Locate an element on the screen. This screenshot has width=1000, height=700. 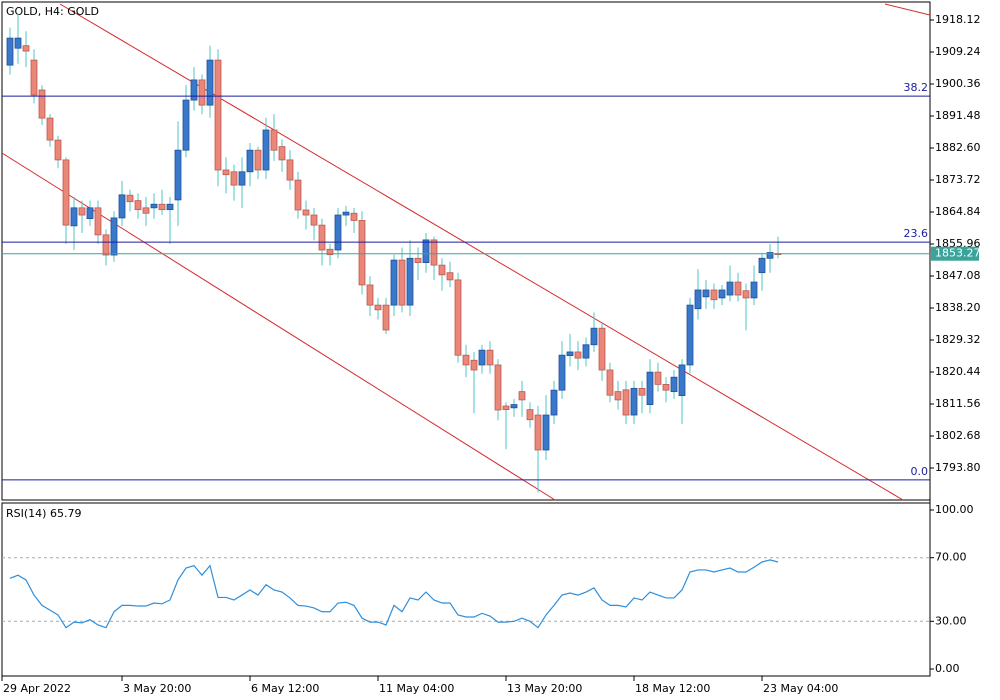
fib-label: 23.6 is located at coordinates (916, 233).